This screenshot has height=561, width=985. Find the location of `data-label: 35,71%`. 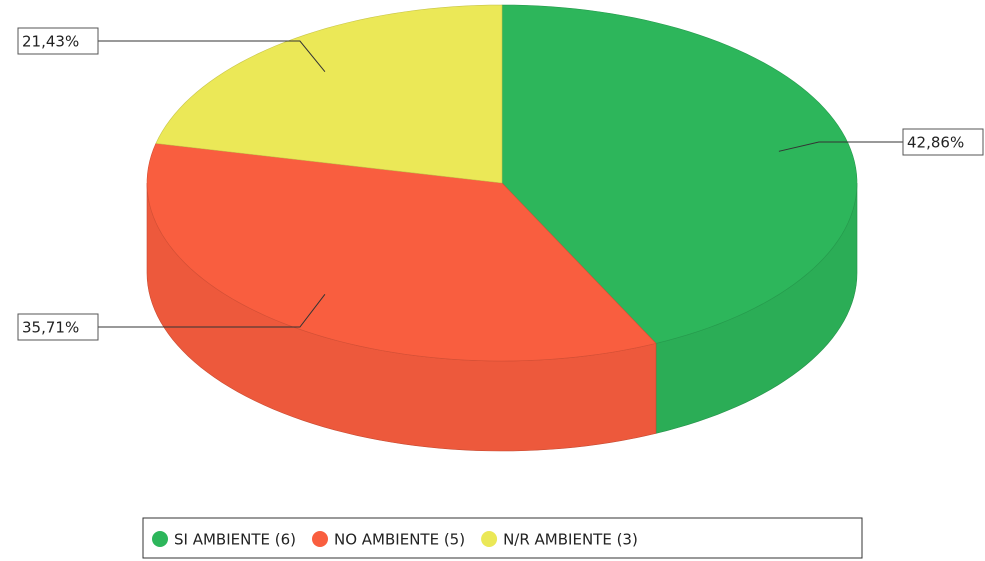

data-label: 35,71% is located at coordinates (50, 328).